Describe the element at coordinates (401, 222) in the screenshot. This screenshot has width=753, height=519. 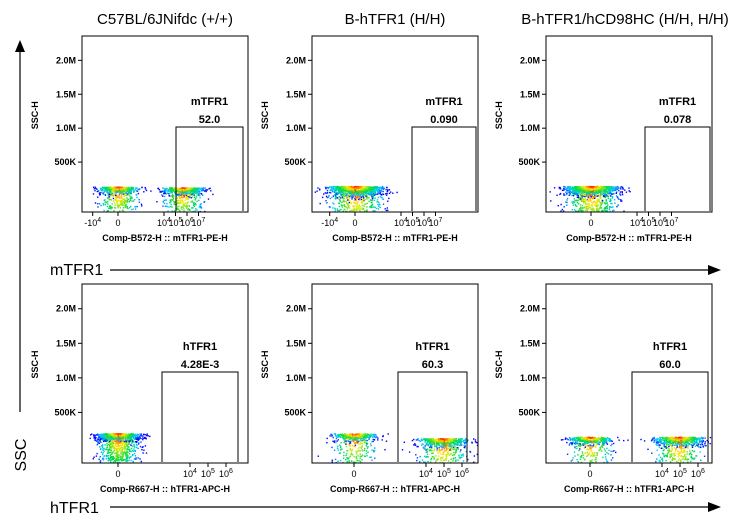
I see `x-tick-label: 104` at that location.